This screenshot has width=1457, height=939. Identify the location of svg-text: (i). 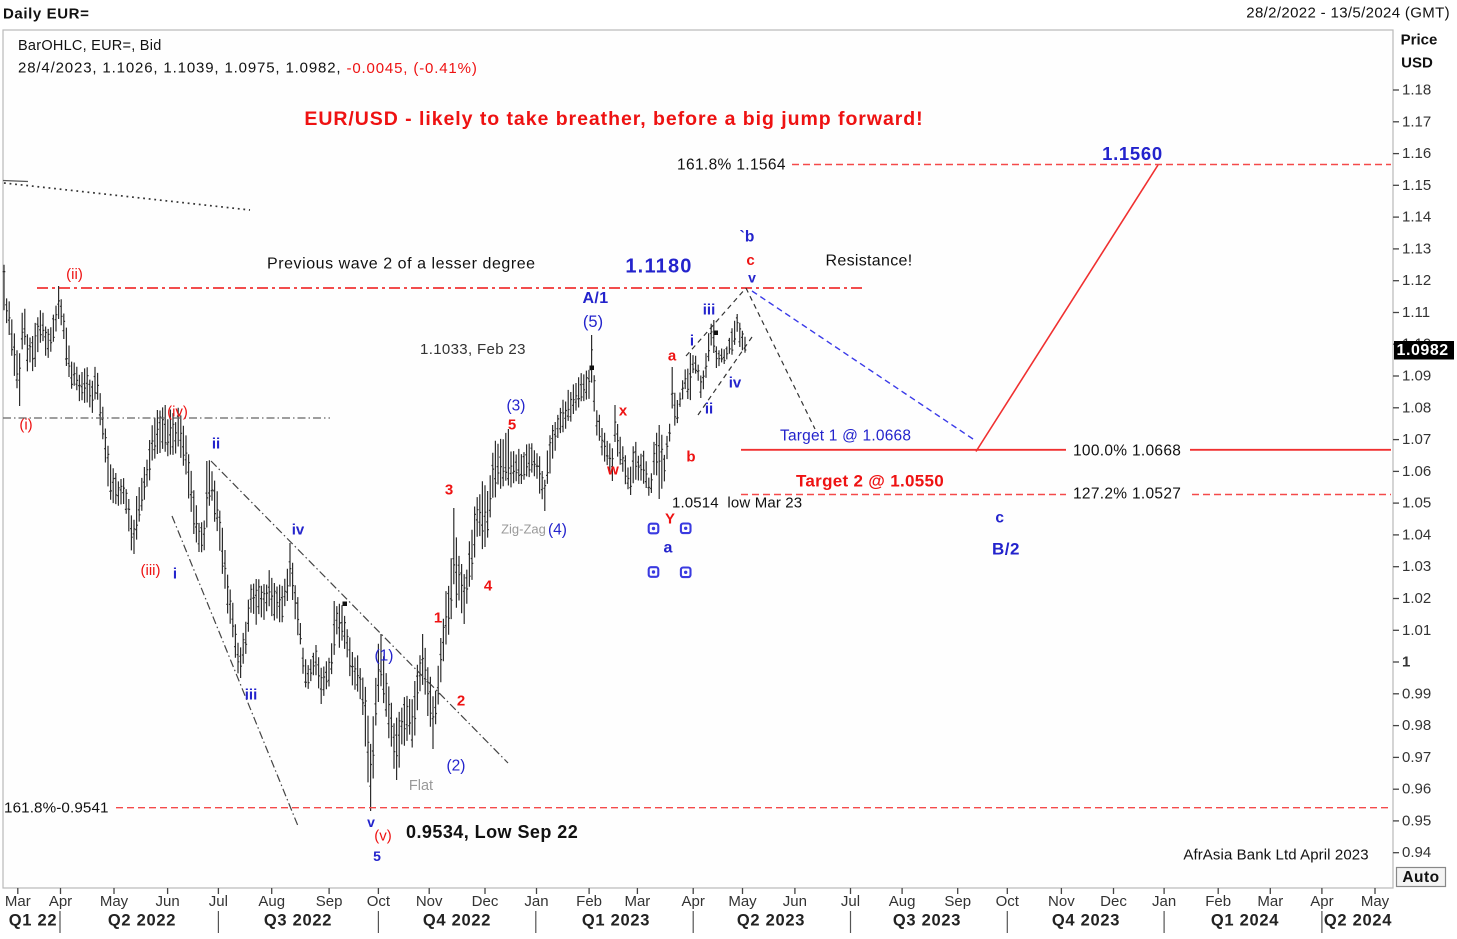
(25, 425).